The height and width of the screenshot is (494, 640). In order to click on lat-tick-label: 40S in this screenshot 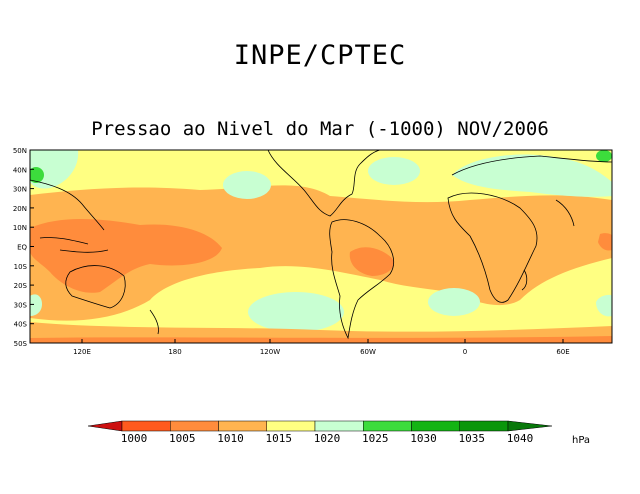, I will do `click(21, 325)`.